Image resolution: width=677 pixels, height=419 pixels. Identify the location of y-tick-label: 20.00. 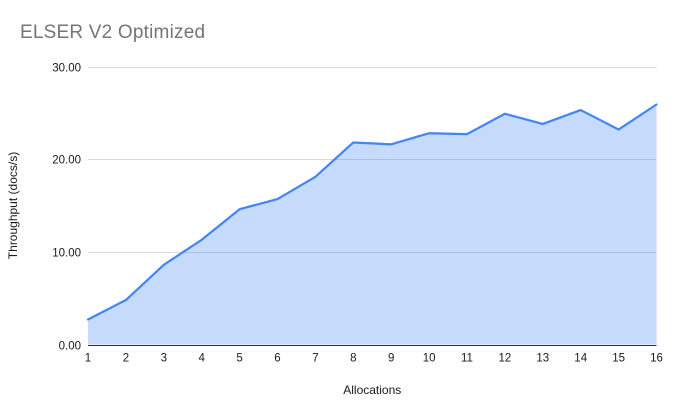
(66, 161).